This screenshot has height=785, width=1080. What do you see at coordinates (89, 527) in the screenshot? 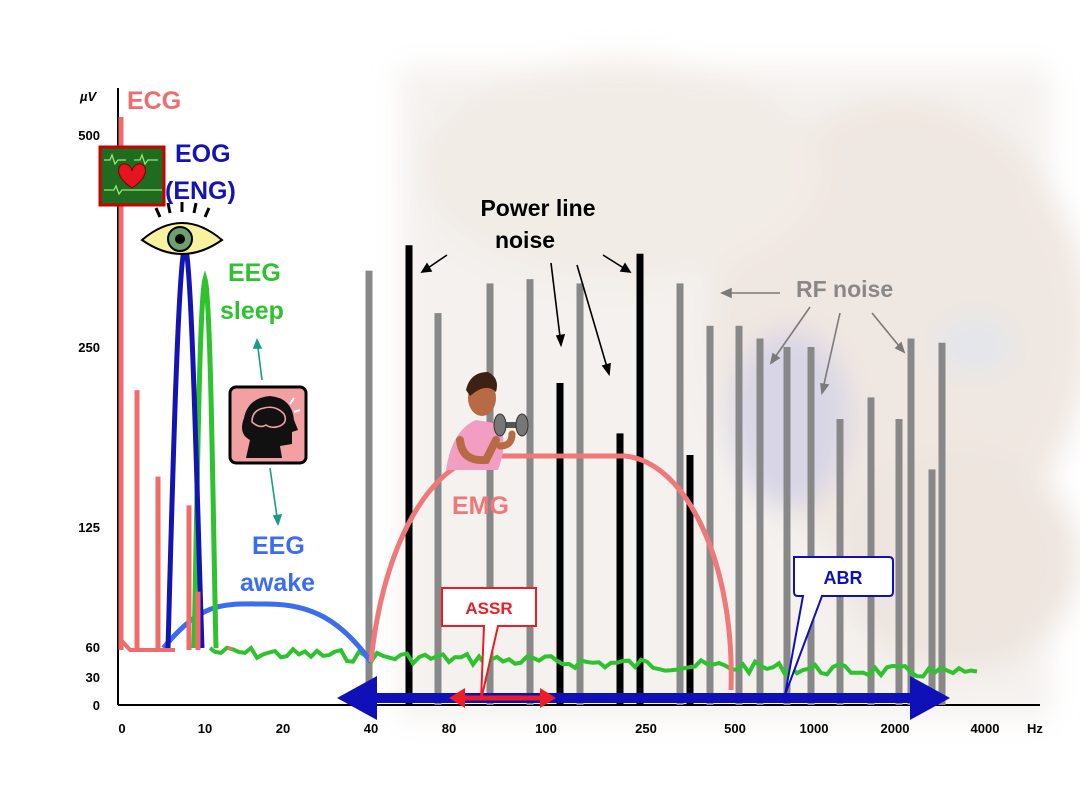
I see `y-tick-label: 125` at bounding box center [89, 527].